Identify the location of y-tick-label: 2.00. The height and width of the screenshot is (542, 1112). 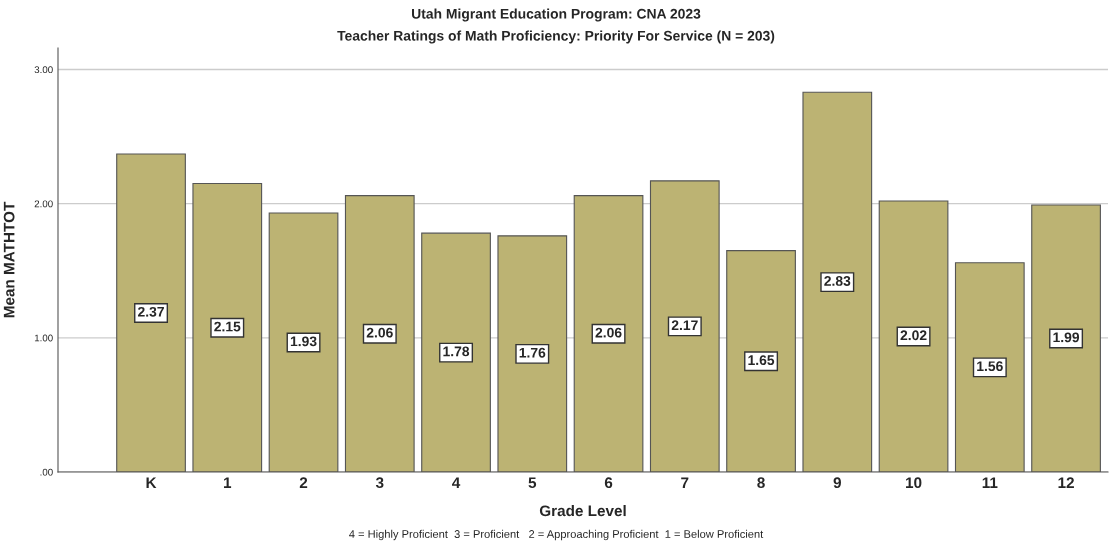
(43, 204).